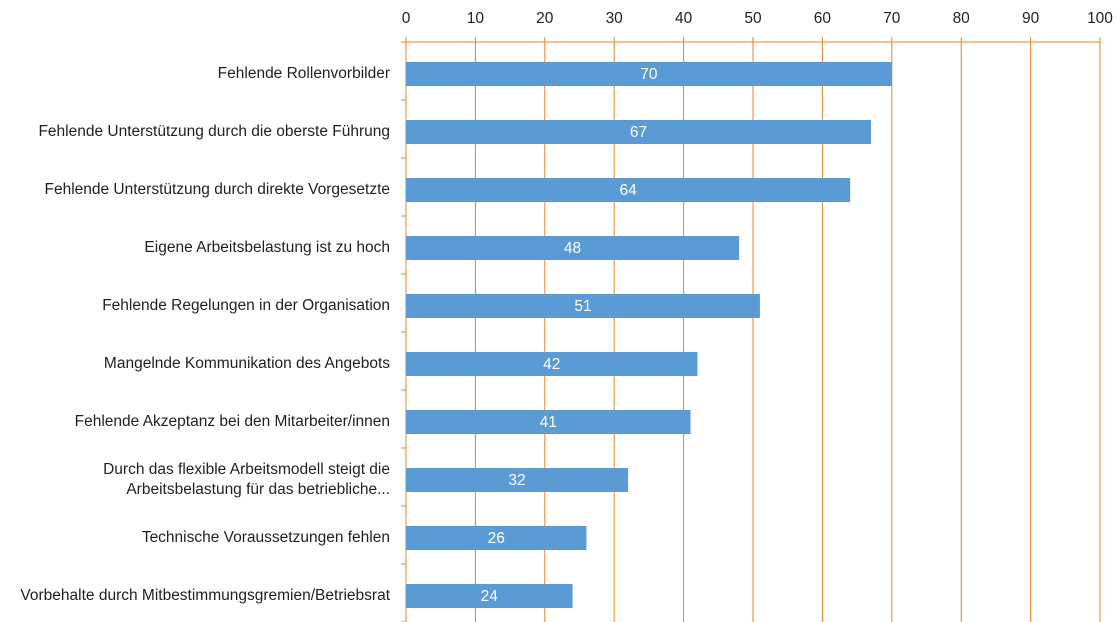 The image size is (1120, 622). Describe the element at coordinates (892, 18) in the screenshot. I see `x-tick-label: 70` at that location.